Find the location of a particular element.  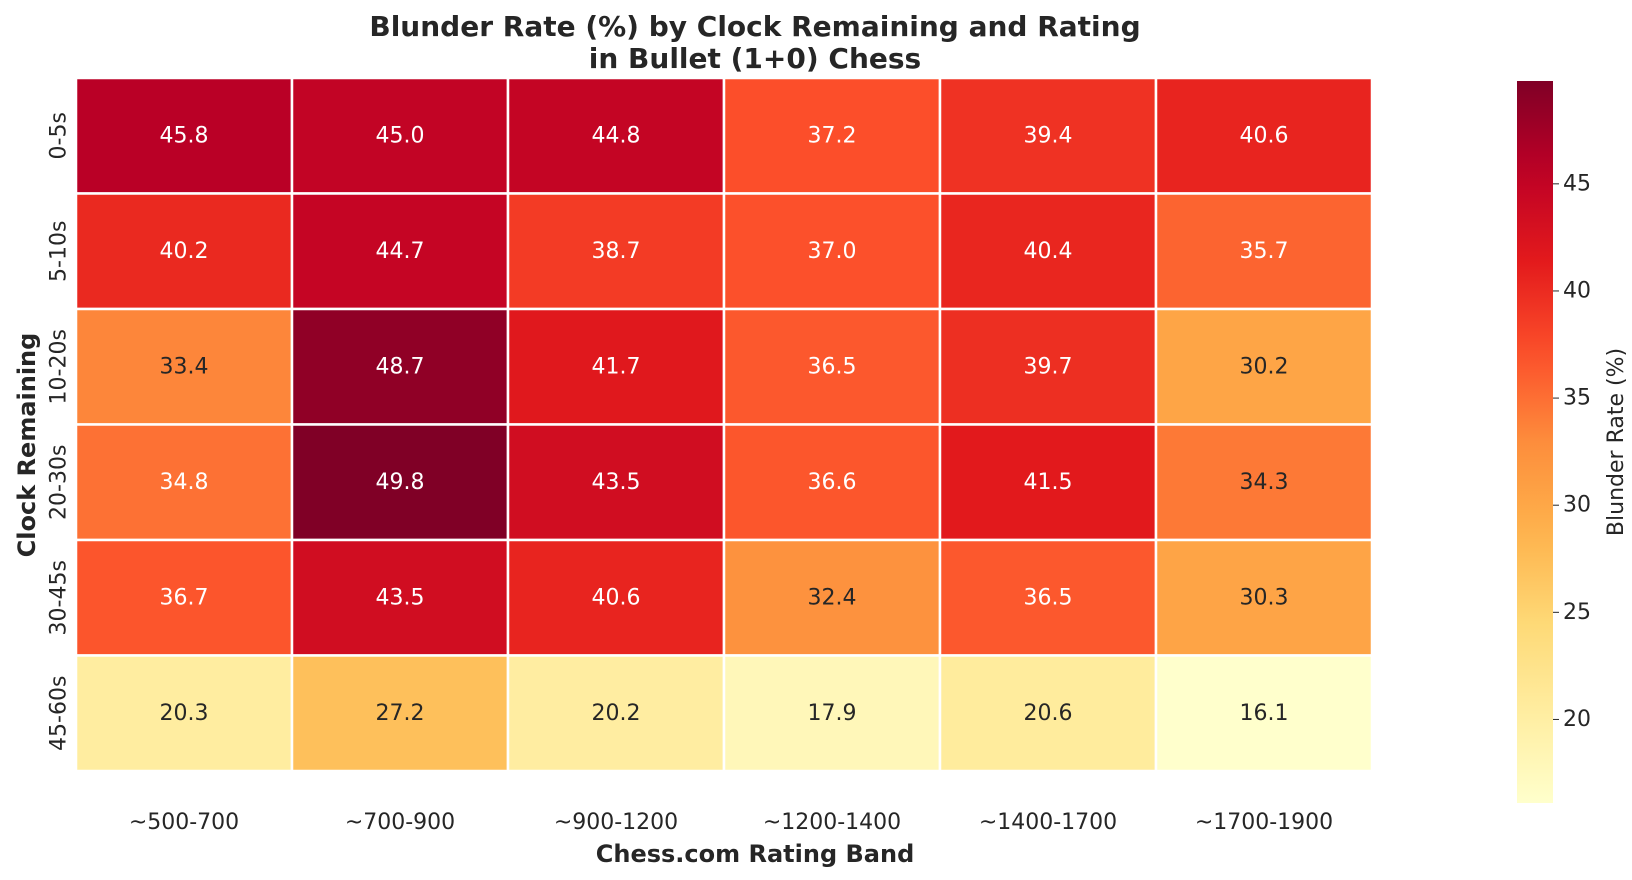

cell-value-label: 20.6 is located at coordinates (1048, 713).